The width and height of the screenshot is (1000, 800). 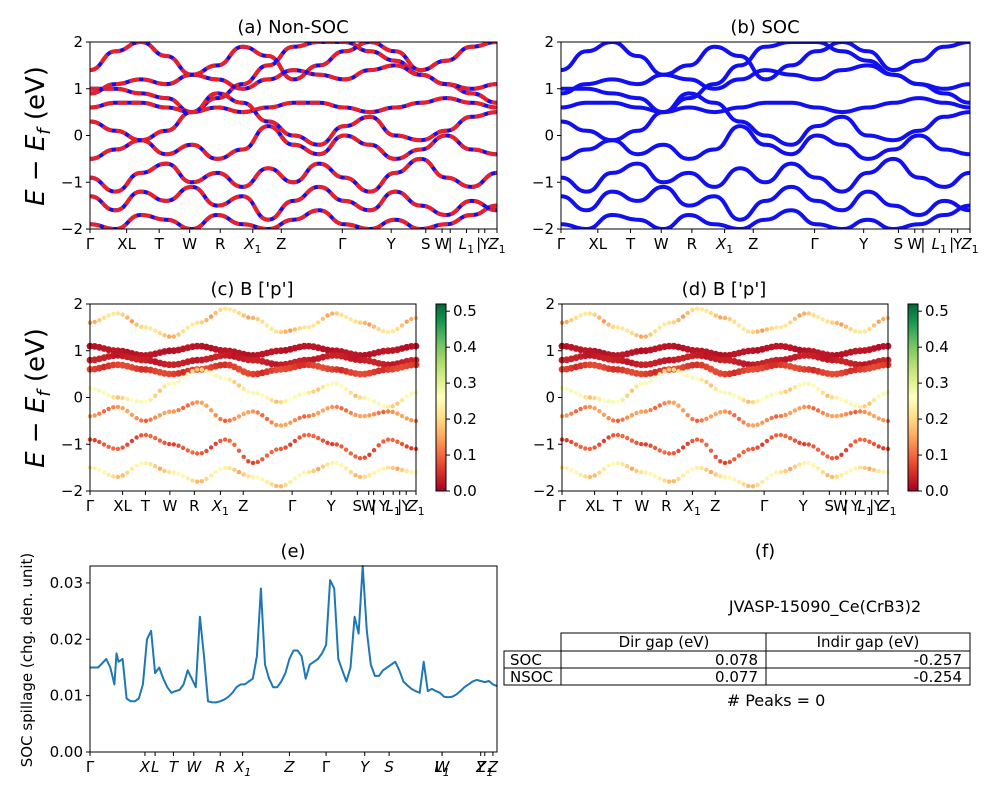 What do you see at coordinates (617, 506) in the screenshot?
I see `panel-d-xtick-label: T` at bounding box center [617, 506].